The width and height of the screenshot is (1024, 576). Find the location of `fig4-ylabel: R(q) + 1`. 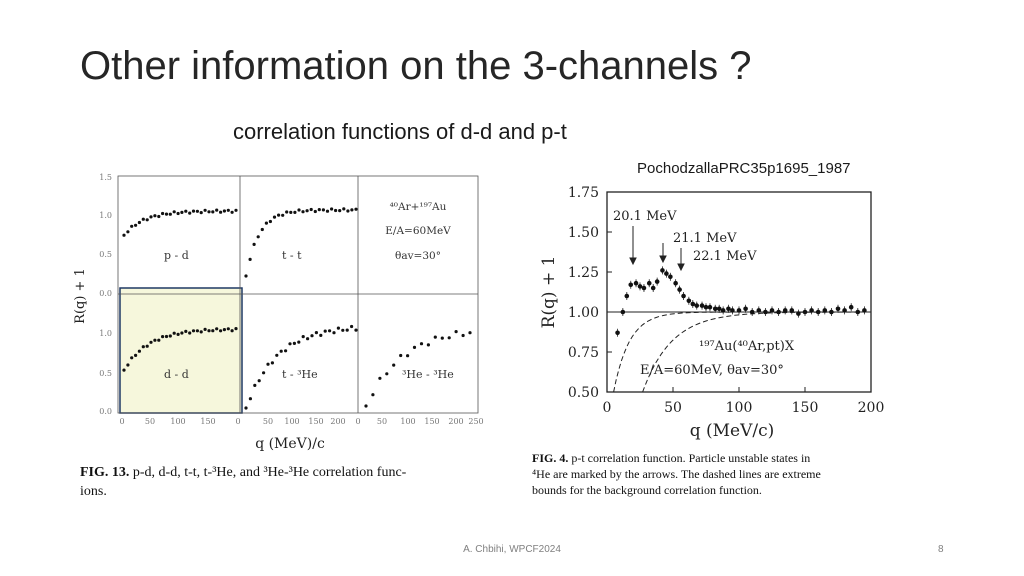

fig4-ylabel: R(q) + 1 is located at coordinates (549, 292).